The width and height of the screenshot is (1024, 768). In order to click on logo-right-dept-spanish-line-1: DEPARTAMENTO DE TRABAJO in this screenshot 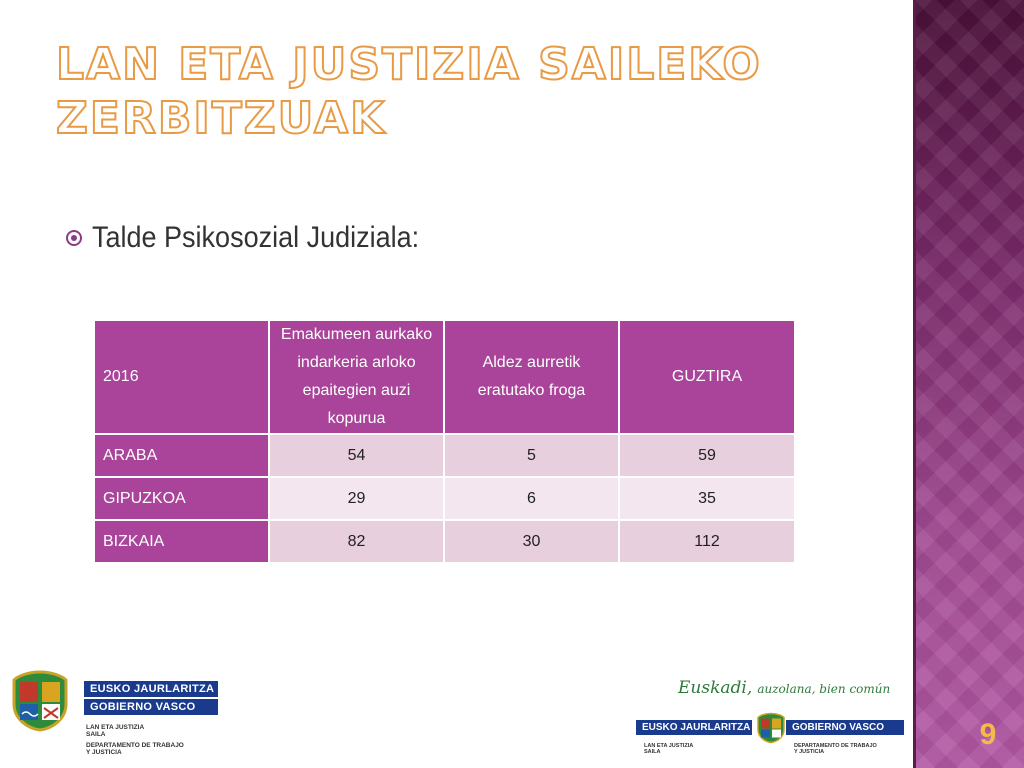, I will do `click(835, 746)`.